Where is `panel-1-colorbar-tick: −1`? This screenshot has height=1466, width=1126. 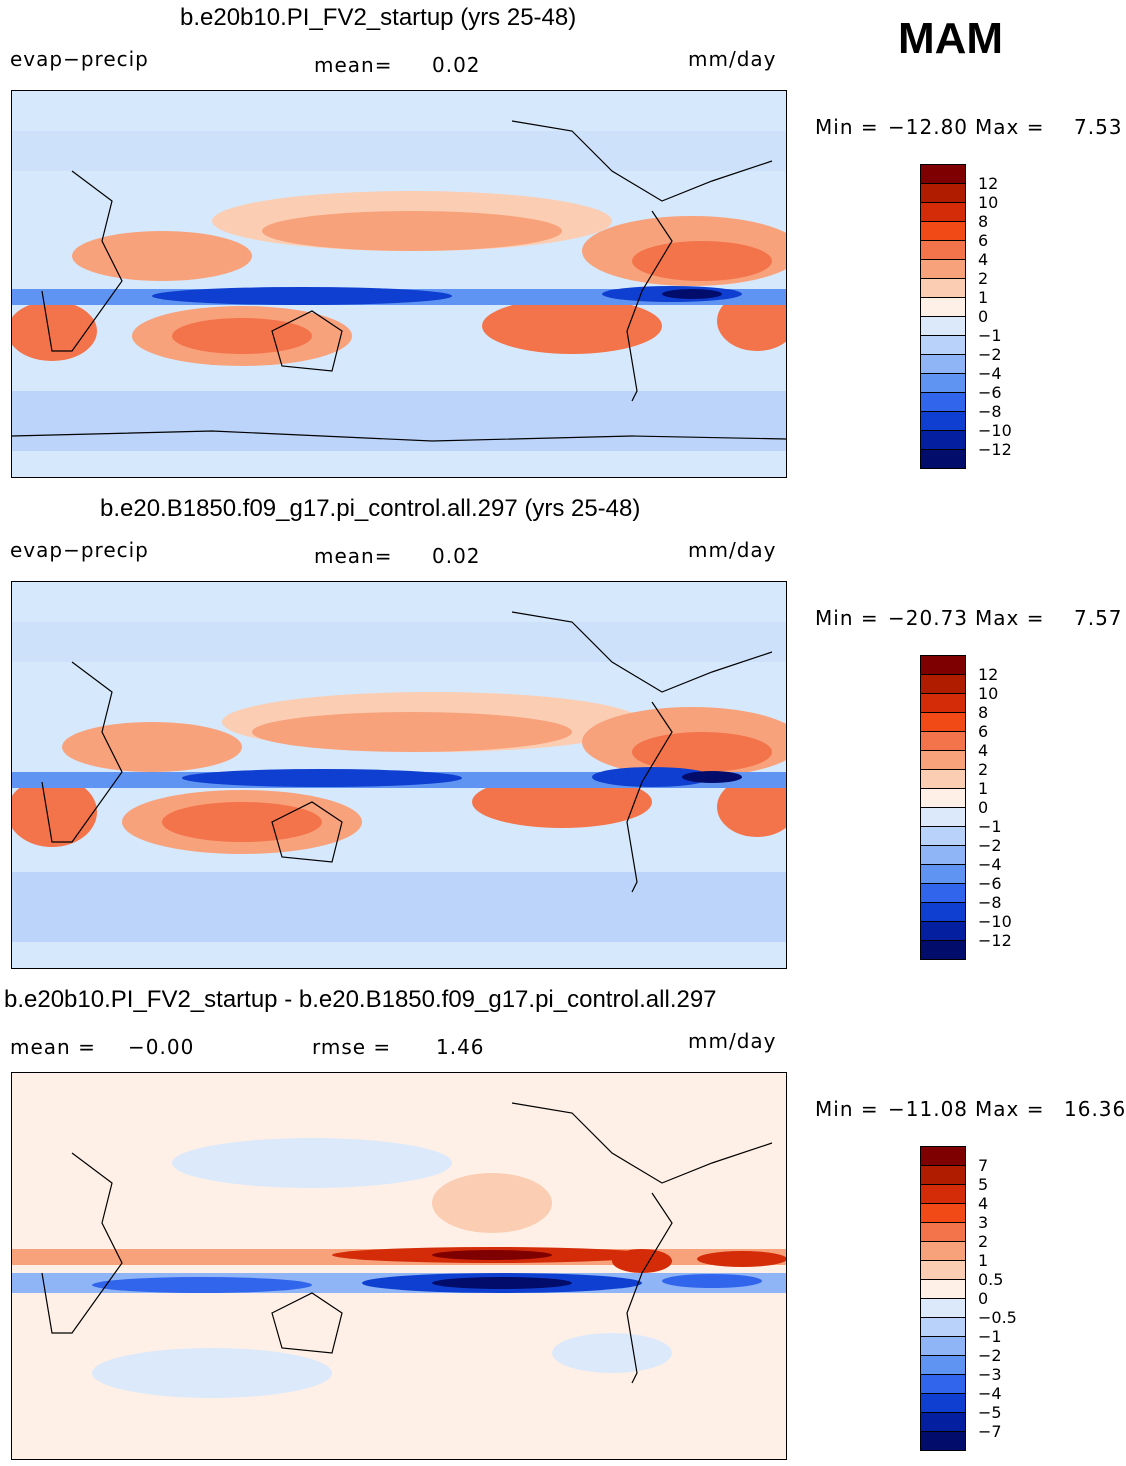
panel-1-colorbar-tick: −1 is located at coordinates (990, 335).